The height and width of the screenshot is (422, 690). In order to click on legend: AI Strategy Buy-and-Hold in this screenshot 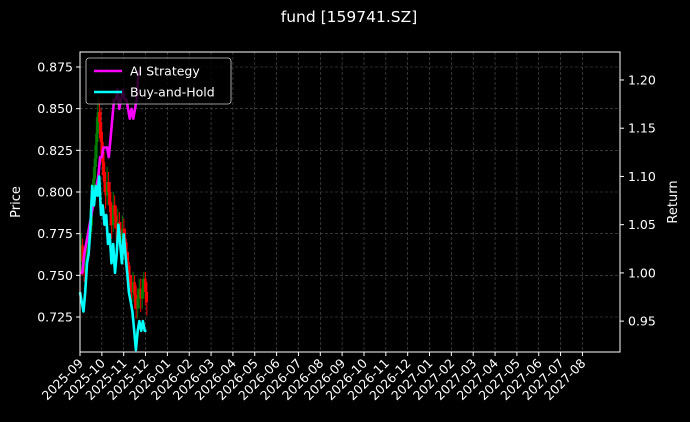, I will do `click(158, 81)`.